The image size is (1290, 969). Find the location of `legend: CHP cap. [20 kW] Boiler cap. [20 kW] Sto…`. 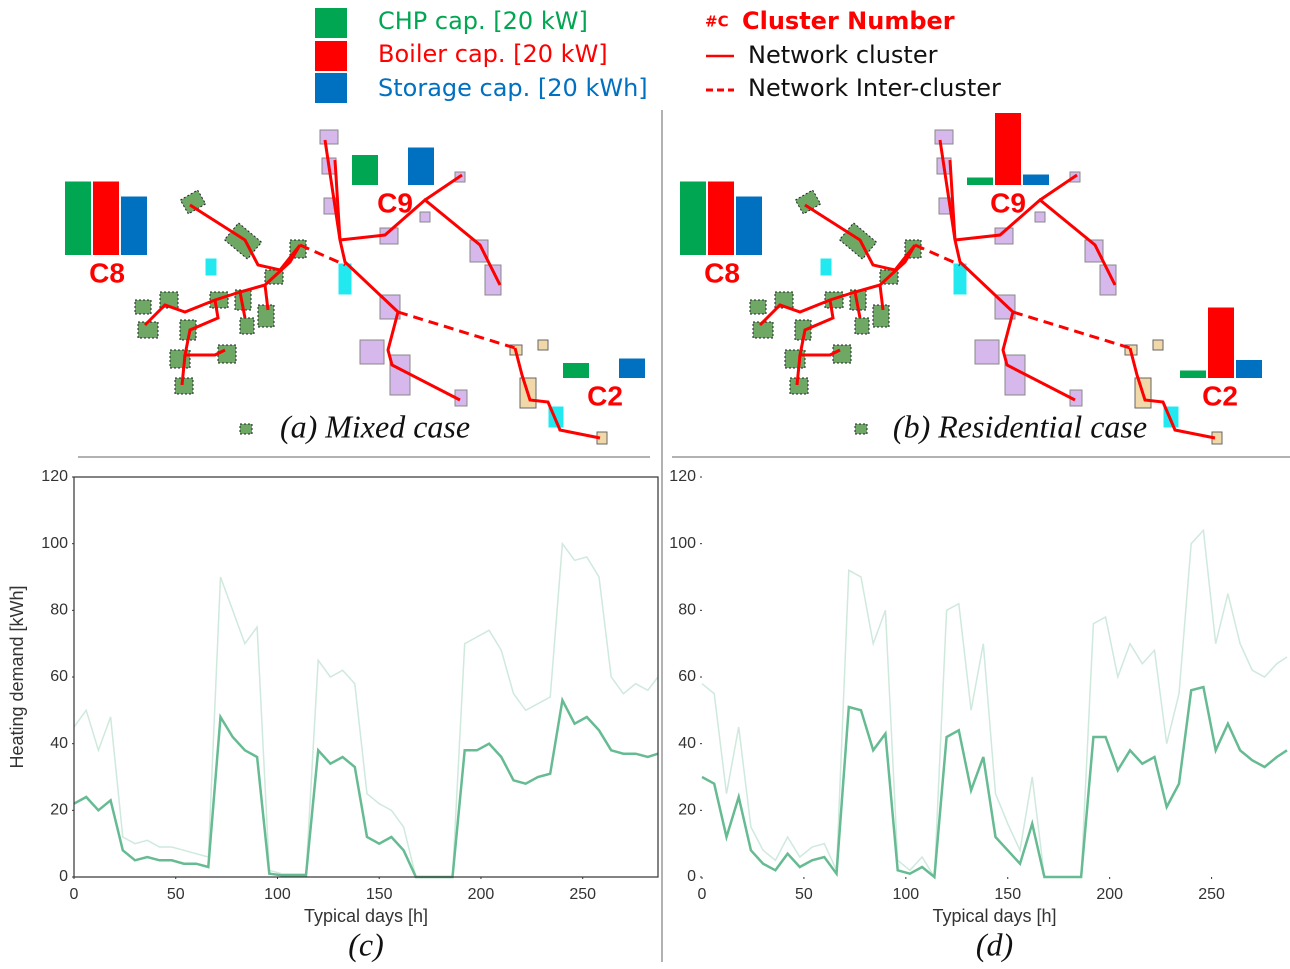

legend: CHP cap. [20 kW] Boiler cap. [20 kW] Sto… is located at coordinates (658, 55).